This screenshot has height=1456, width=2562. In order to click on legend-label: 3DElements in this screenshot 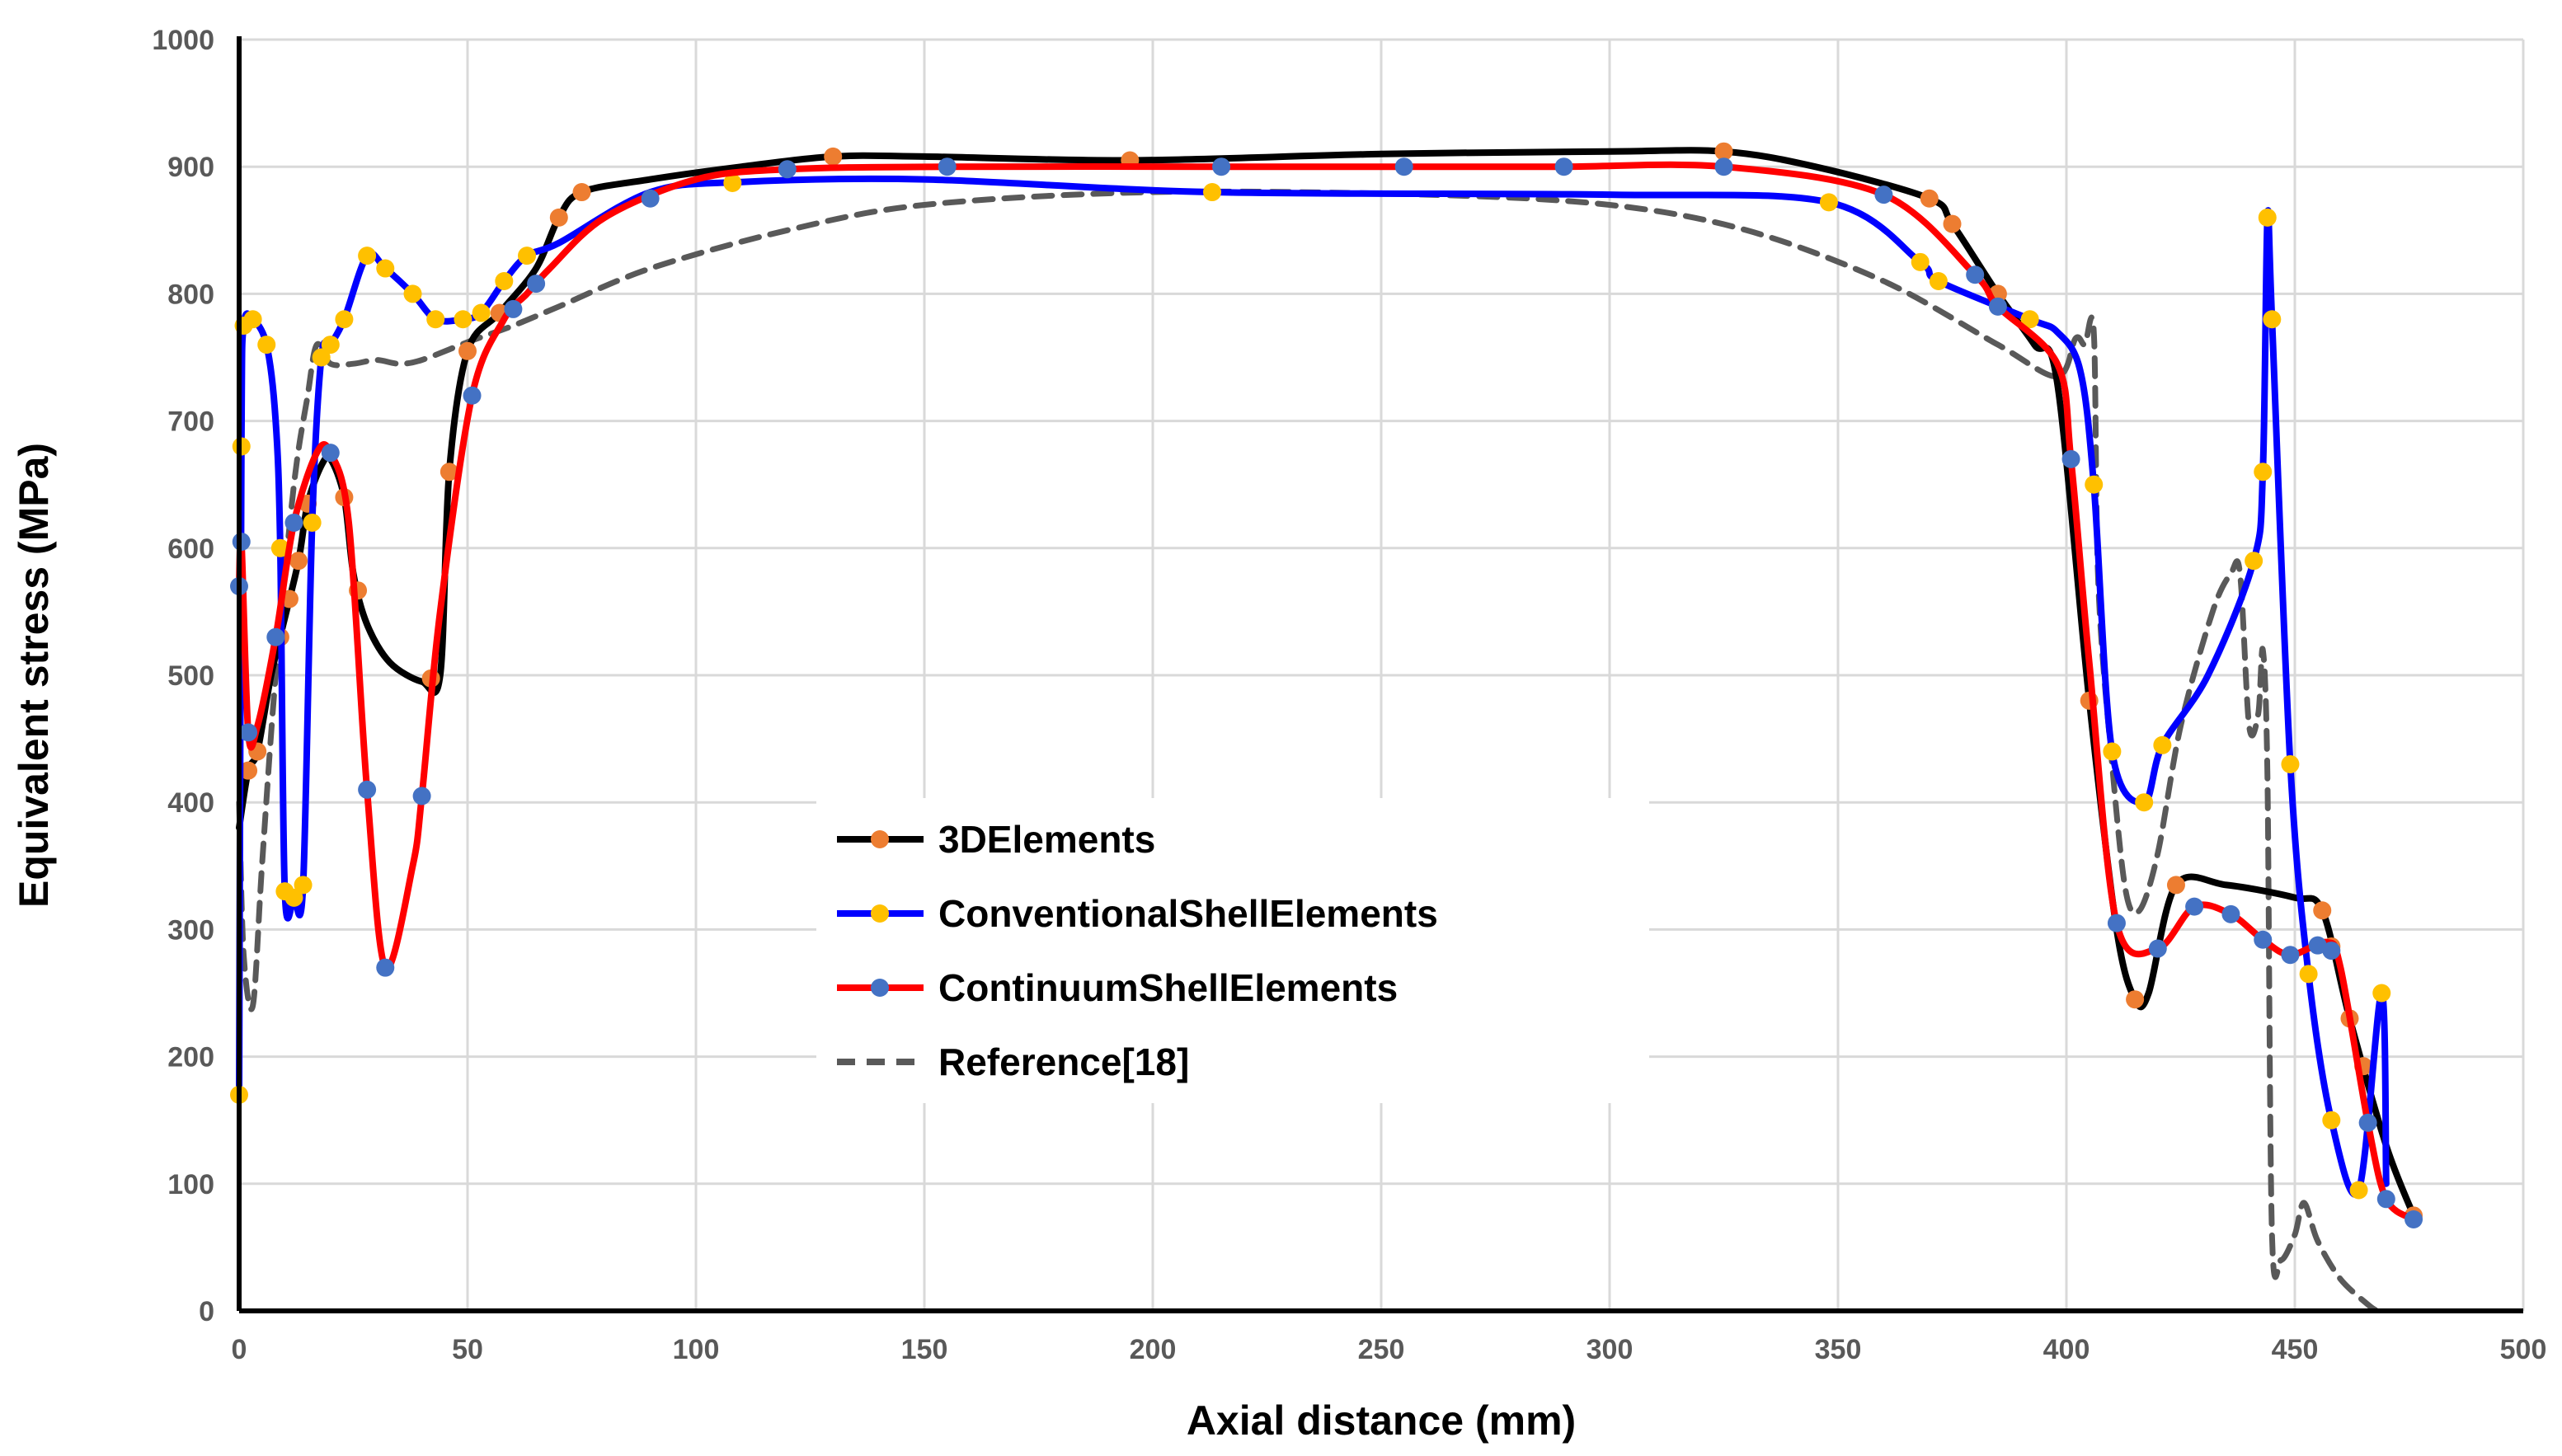, I will do `click(1046, 839)`.